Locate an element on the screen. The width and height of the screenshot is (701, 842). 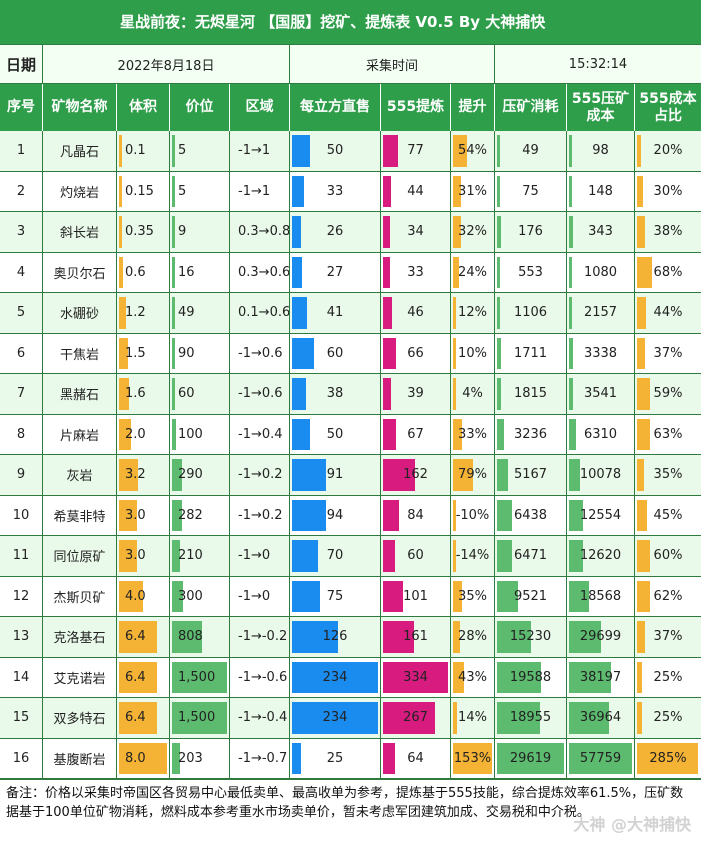
cell-price: 210 is located at coordinates (200, 556).